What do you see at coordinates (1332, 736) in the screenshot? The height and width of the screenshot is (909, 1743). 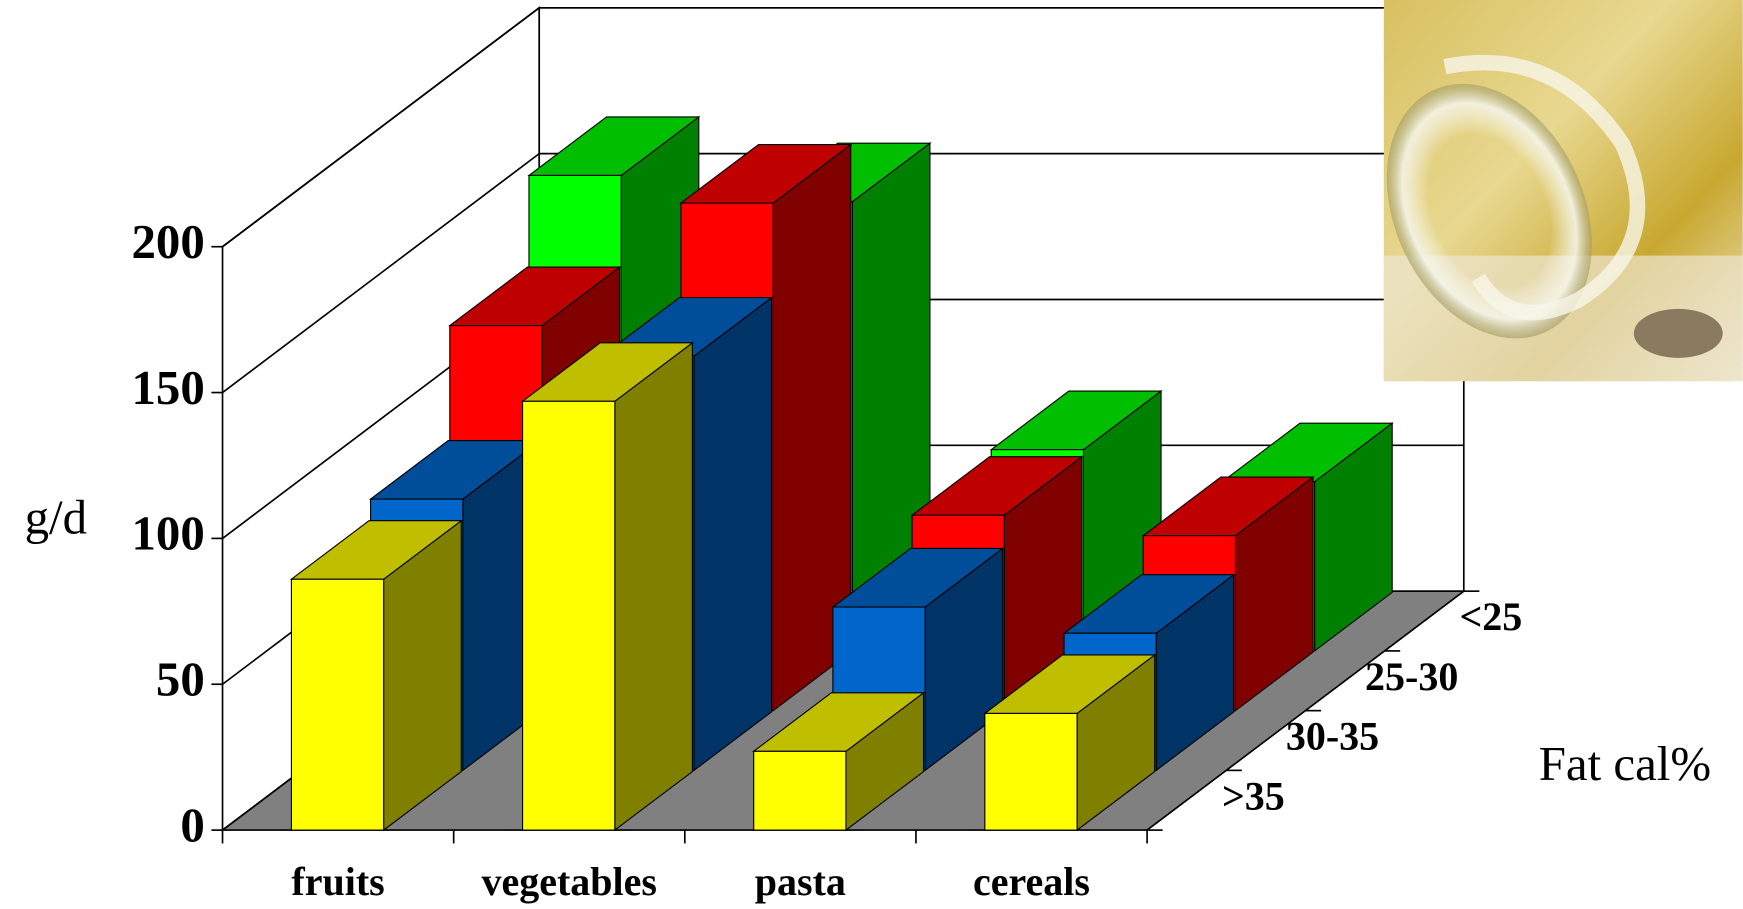 I see `legend-label: 30-35` at bounding box center [1332, 736].